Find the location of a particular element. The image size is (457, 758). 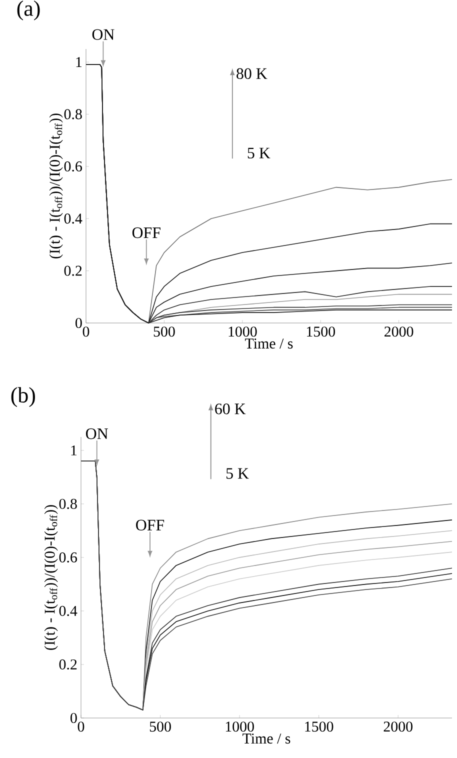

chart-title: (a) is located at coordinates (28, 10).